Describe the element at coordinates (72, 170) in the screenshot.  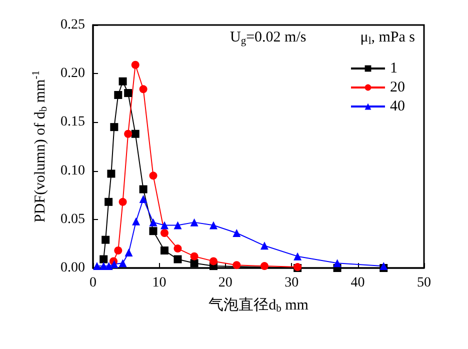
I see `y-tick-label: 0.10` at that location.